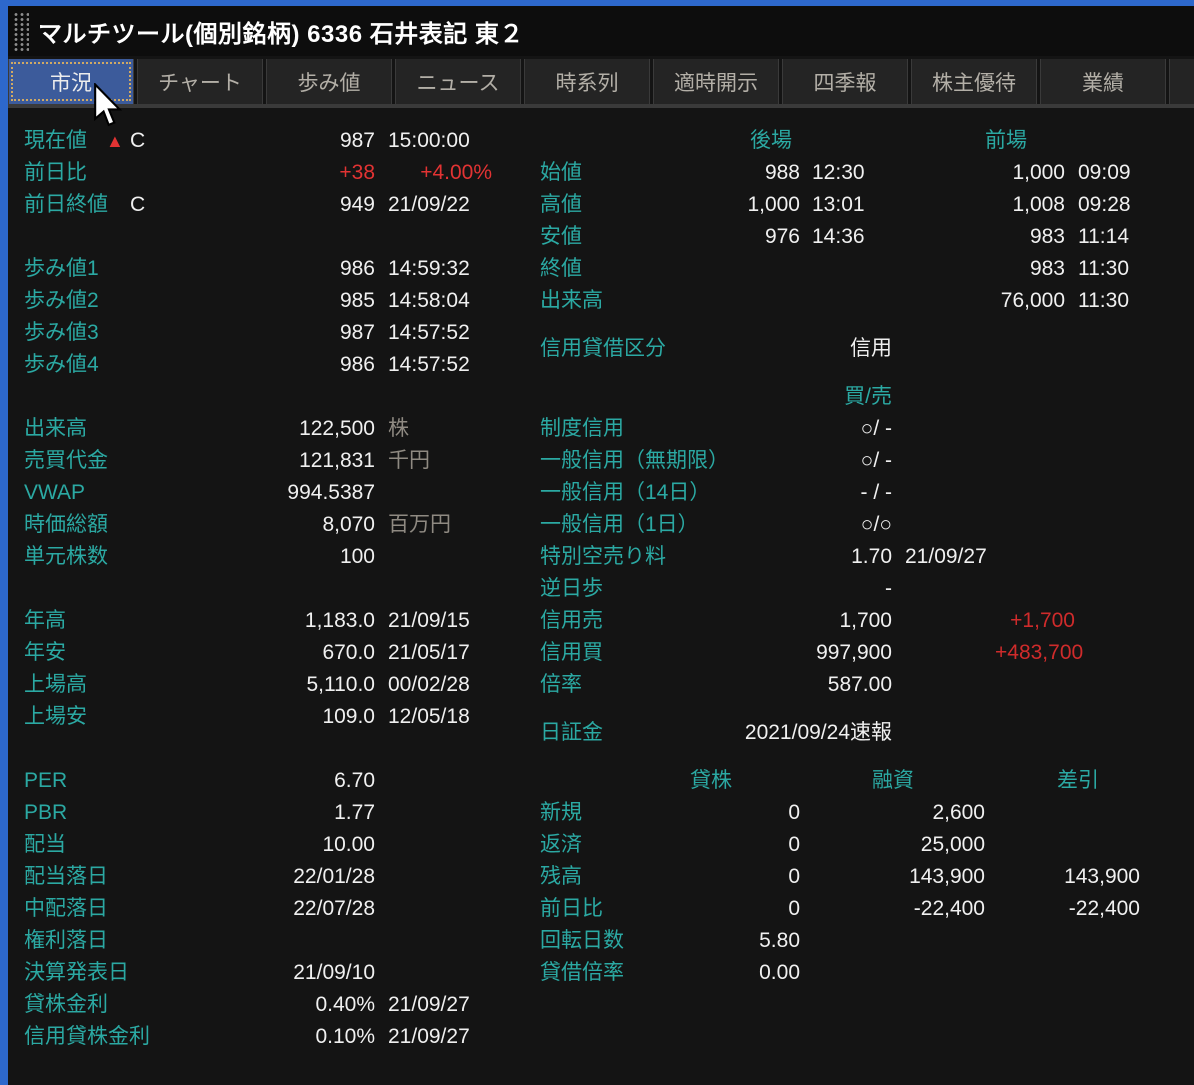 The height and width of the screenshot is (1085, 1194). What do you see at coordinates (337, 428) in the screenshot?
I see `row-value: 122,500` at bounding box center [337, 428].